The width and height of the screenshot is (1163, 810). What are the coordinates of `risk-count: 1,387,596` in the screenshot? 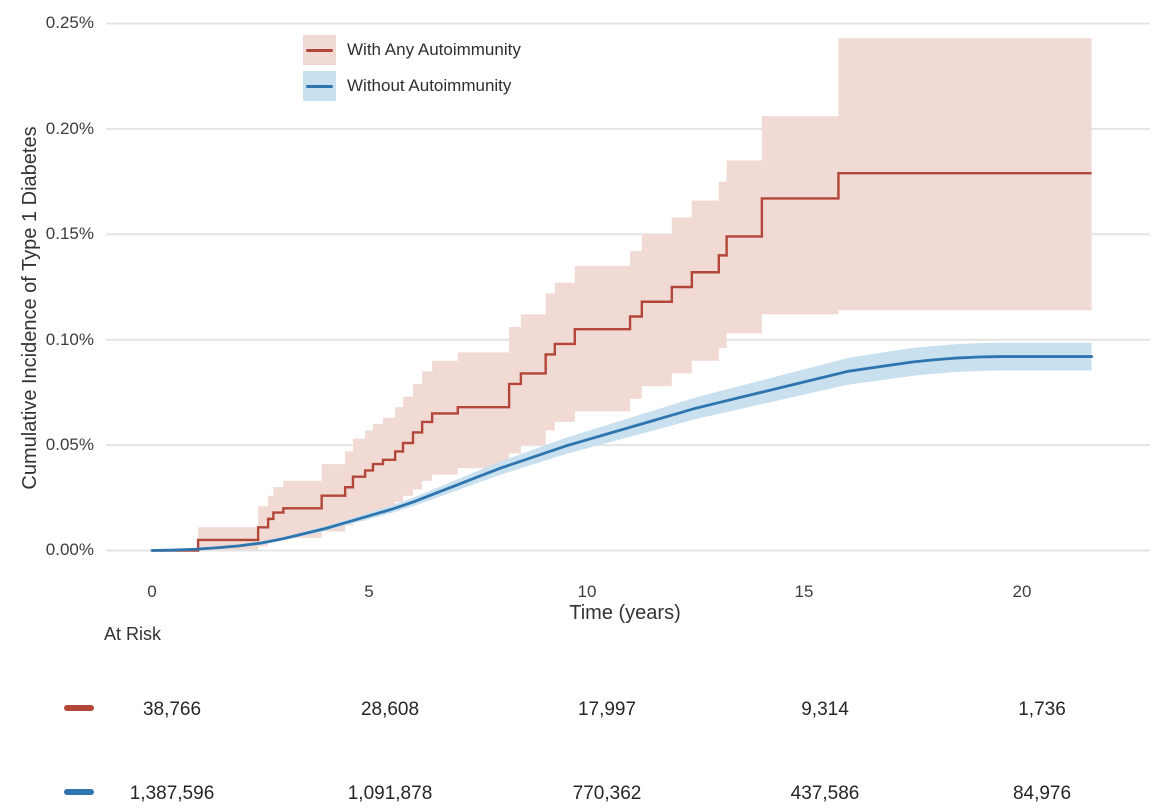 It's located at (172, 793).